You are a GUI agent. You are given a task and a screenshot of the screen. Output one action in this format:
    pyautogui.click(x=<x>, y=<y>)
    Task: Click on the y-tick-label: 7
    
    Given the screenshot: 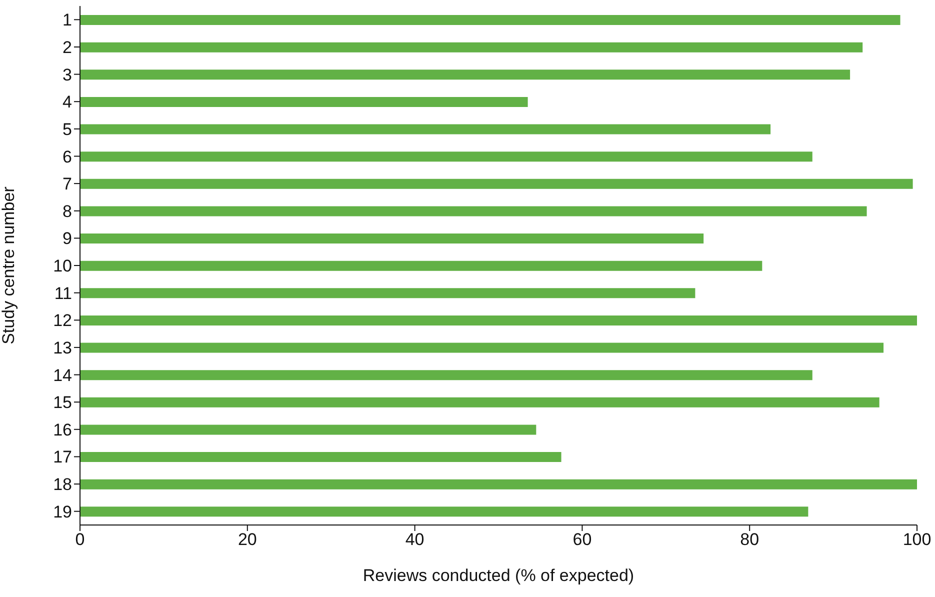 What is the action you would take?
    pyautogui.click(x=67, y=184)
    